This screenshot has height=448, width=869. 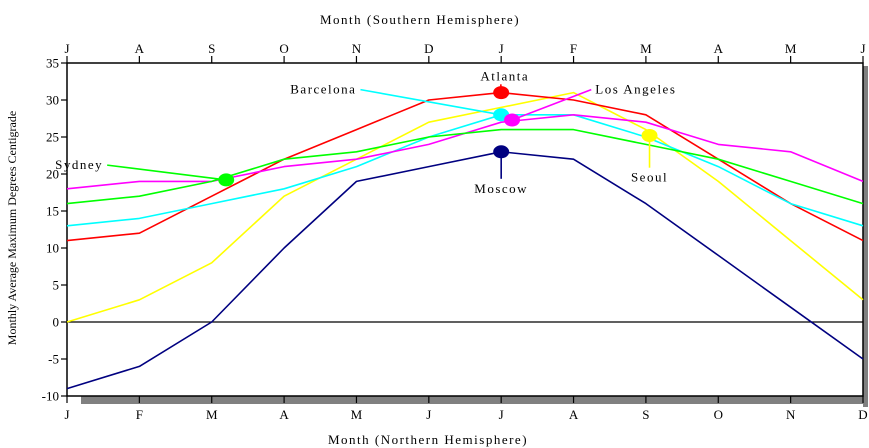 What do you see at coordinates (357, 414) in the screenshot?
I see `x-tick-label-4: M` at bounding box center [357, 414].